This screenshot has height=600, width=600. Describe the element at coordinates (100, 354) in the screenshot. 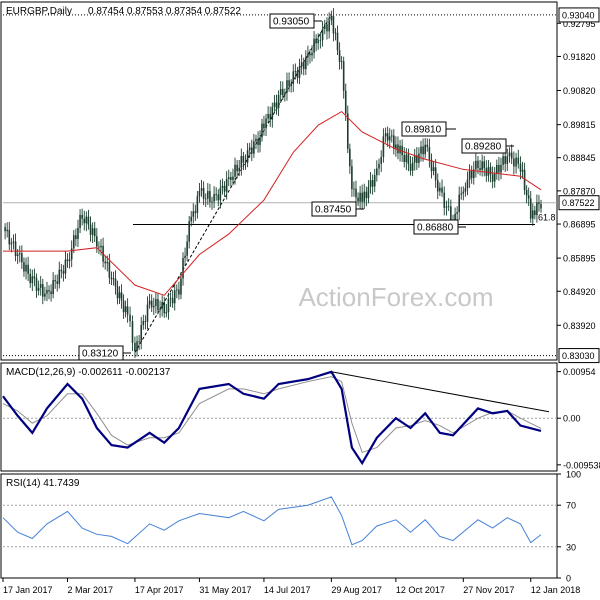

I see `annotation-label: 0.83120` at that location.